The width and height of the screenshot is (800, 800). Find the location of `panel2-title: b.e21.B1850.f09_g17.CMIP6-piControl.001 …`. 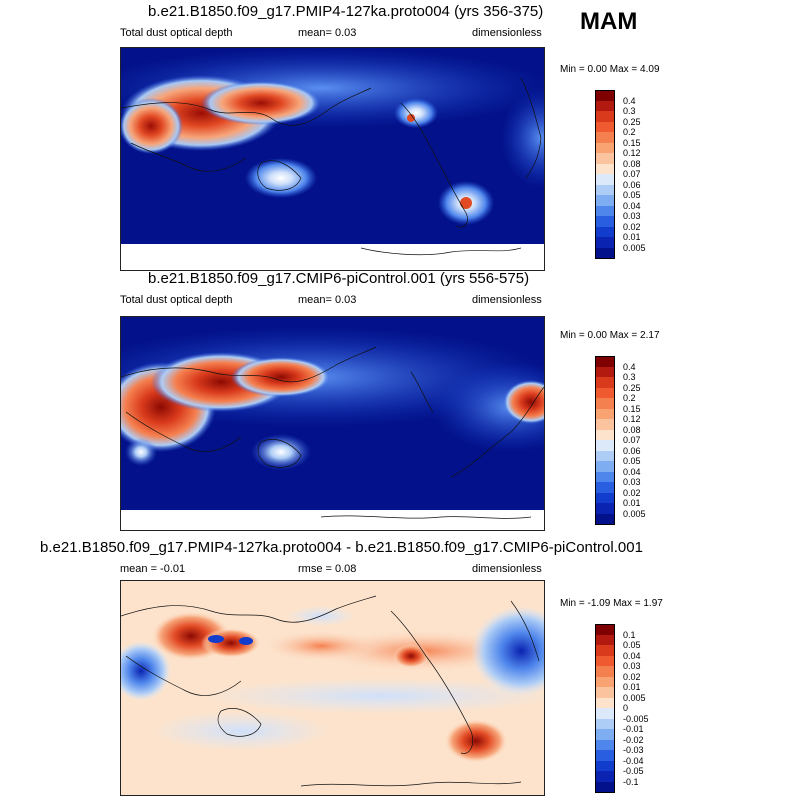

panel2-title: b.e21.B1850.f09_g17.CMIP6-piControl.001 … is located at coordinates (339, 278).